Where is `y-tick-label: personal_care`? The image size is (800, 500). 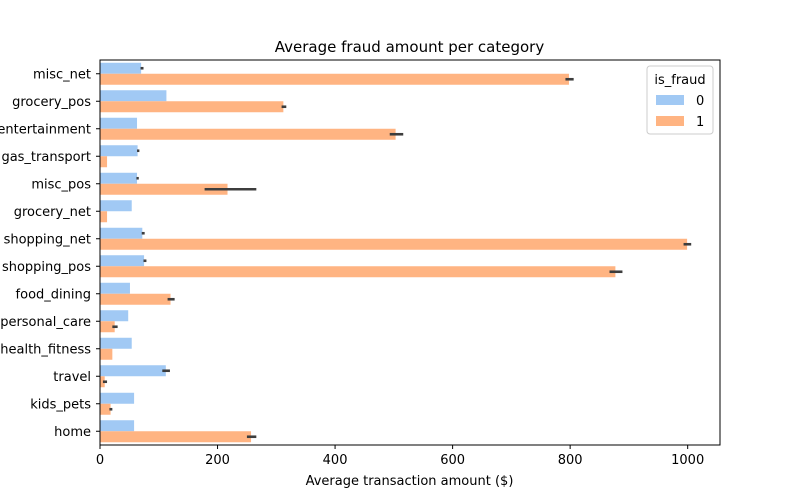
y-tick-label: personal_care is located at coordinates (45, 322).